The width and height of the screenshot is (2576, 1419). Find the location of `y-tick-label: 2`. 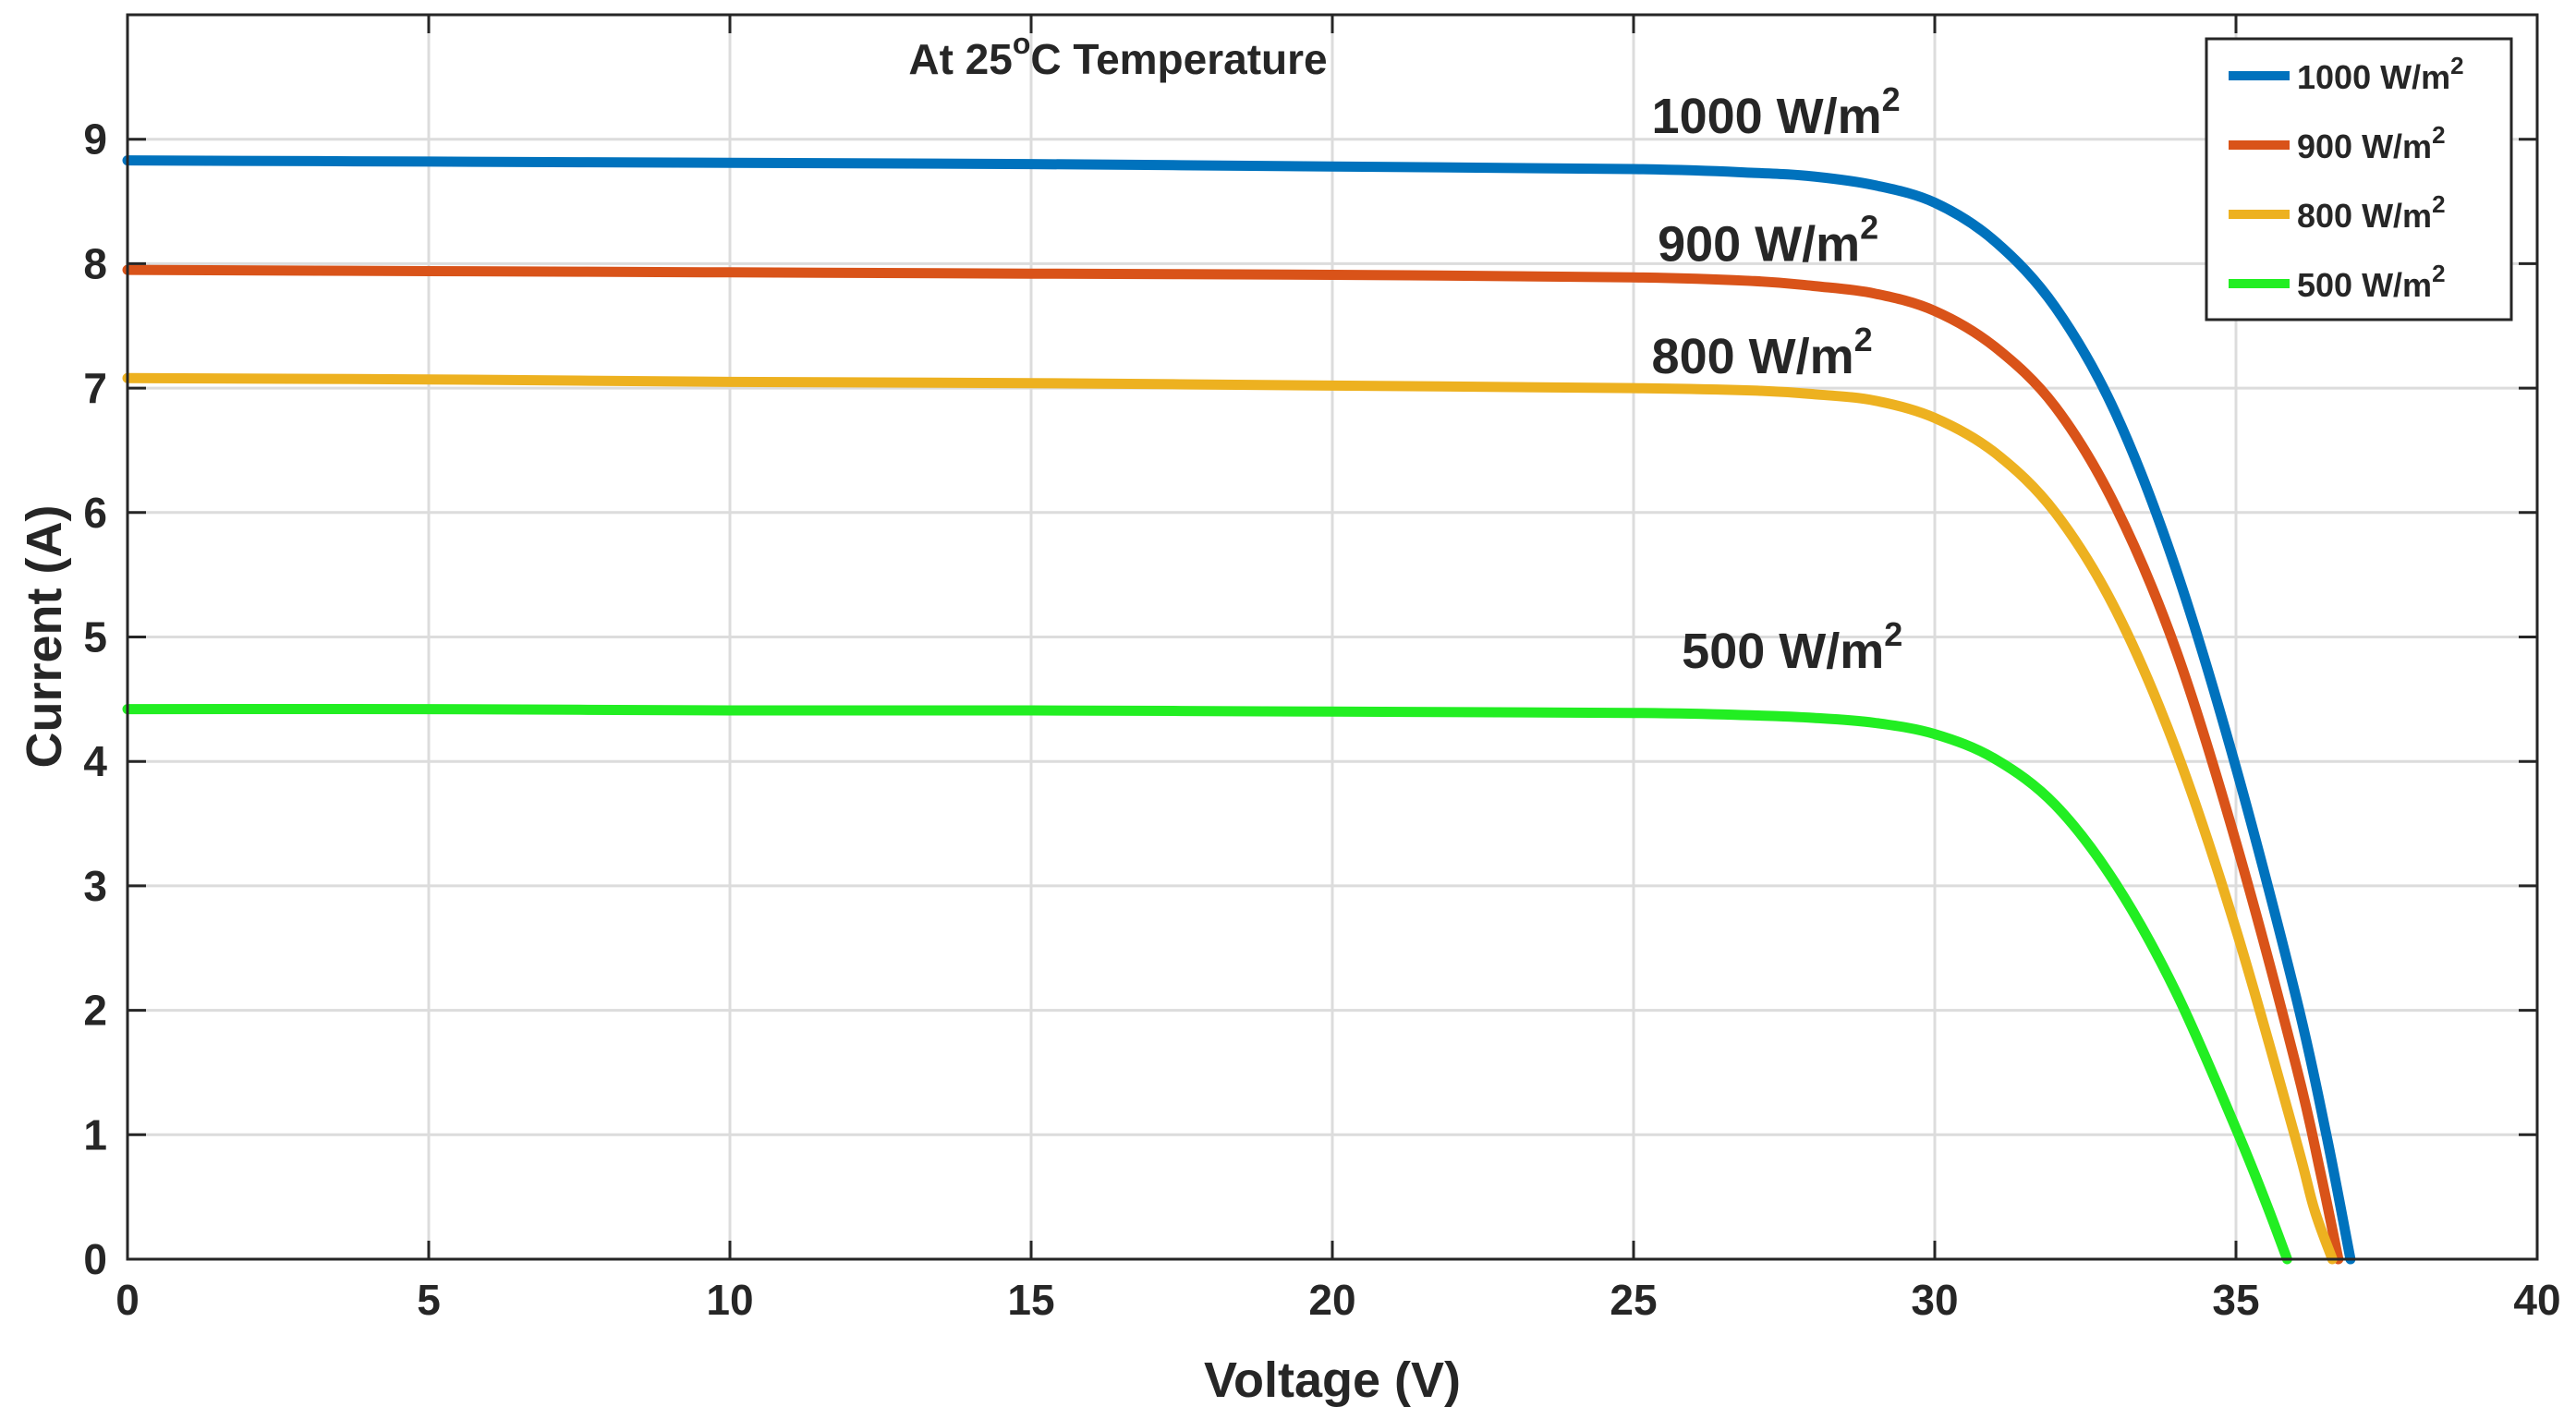

y-tick-label: 2 is located at coordinates (95, 1011).